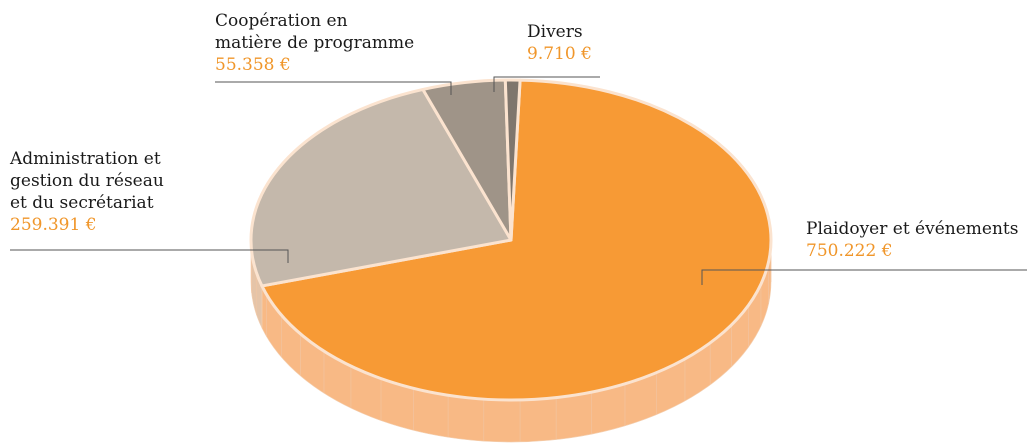  What do you see at coordinates (849, 251) in the screenshot?
I see `label-plaidoyer-value: 750.222 €` at bounding box center [849, 251].